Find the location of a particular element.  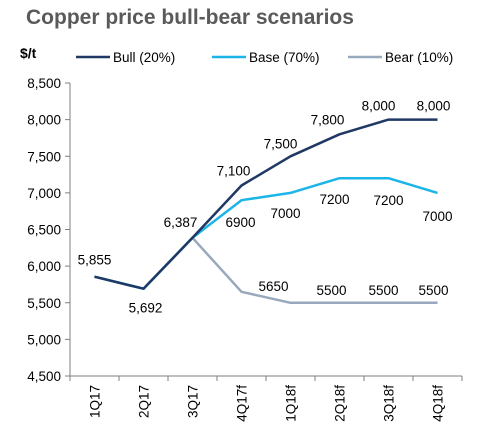

legend-label-base: Base (70%) is located at coordinates (284, 57).